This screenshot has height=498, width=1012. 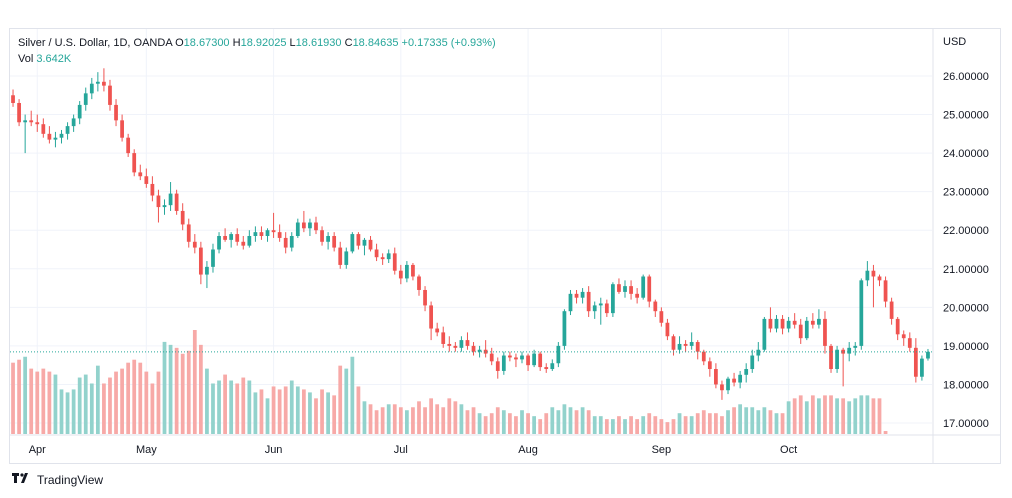 What do you see at coordinates (95, 43) in the screenshot?
I see `symbol-title: Silver / U.S. Dollar, 1D, OANDA` at bounding box center [95, 43].